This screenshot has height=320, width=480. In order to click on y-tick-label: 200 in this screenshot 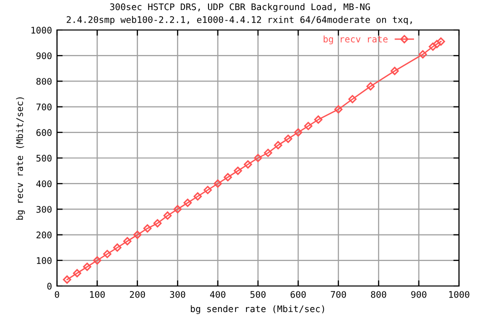, I will do `click(44, 235)`.